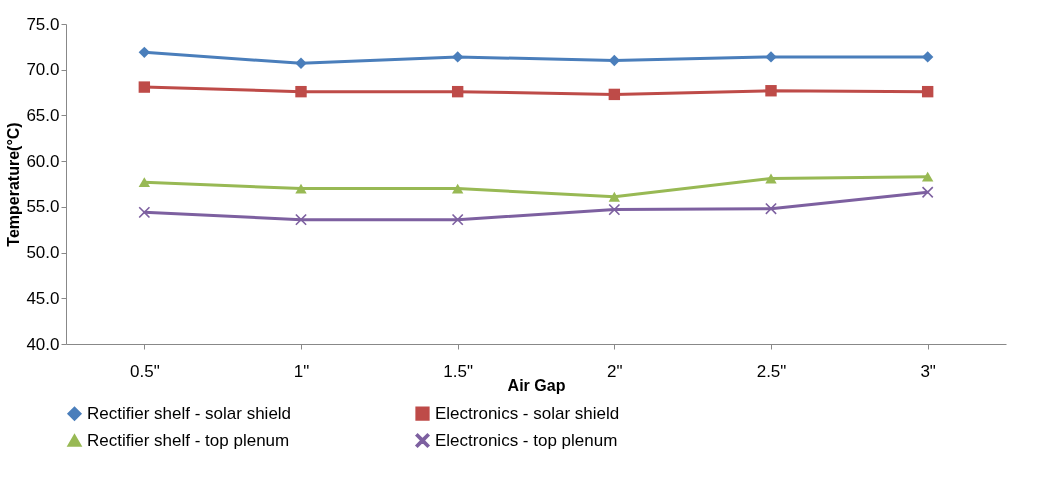  Describe the element at coordinates (43, 253) in the screenshot. I see `y-tick-label: 50.0` at that location.